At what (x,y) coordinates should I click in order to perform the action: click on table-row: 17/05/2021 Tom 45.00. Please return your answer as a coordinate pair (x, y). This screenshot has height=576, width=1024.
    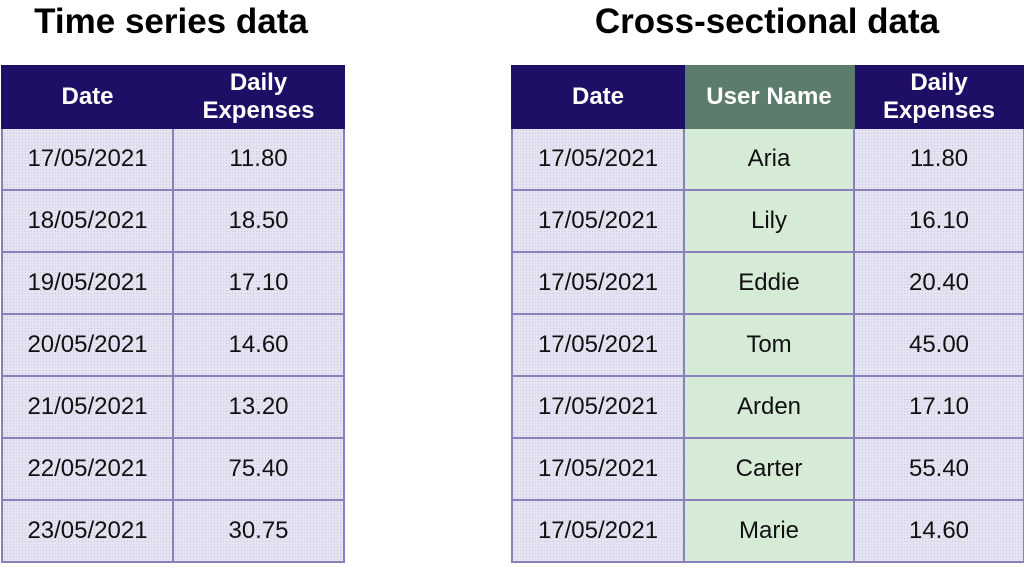
    Looking at the image, I should click on (767, 345).